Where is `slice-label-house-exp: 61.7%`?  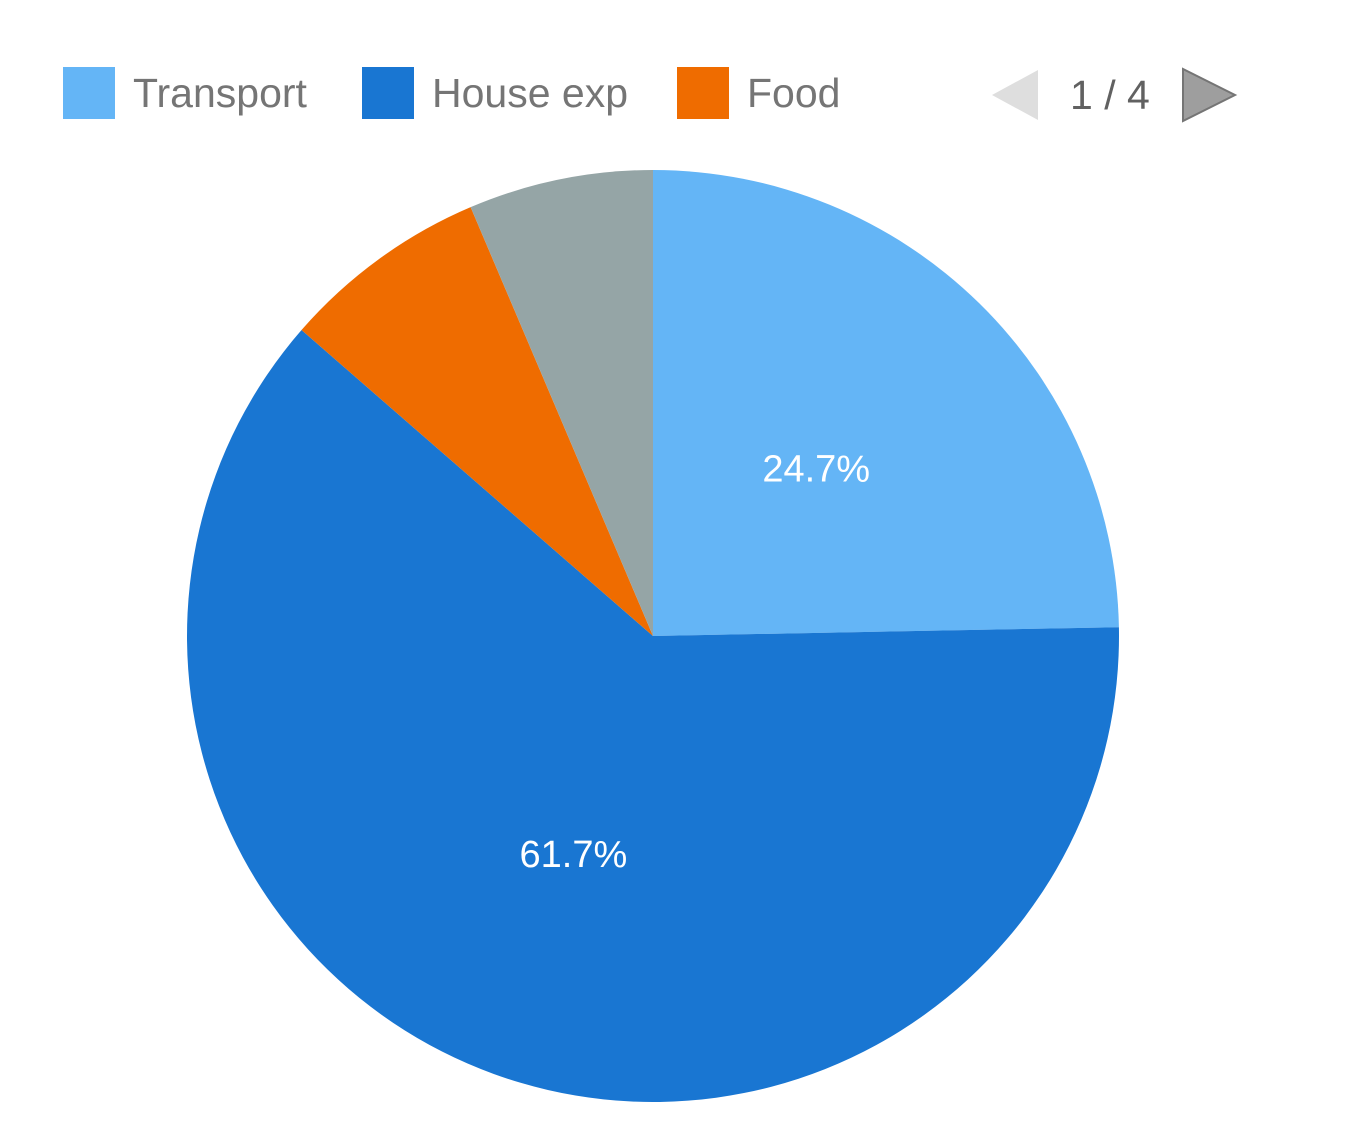 slice-label-house-exp: 61.7% is located at coordinates (574, 855).